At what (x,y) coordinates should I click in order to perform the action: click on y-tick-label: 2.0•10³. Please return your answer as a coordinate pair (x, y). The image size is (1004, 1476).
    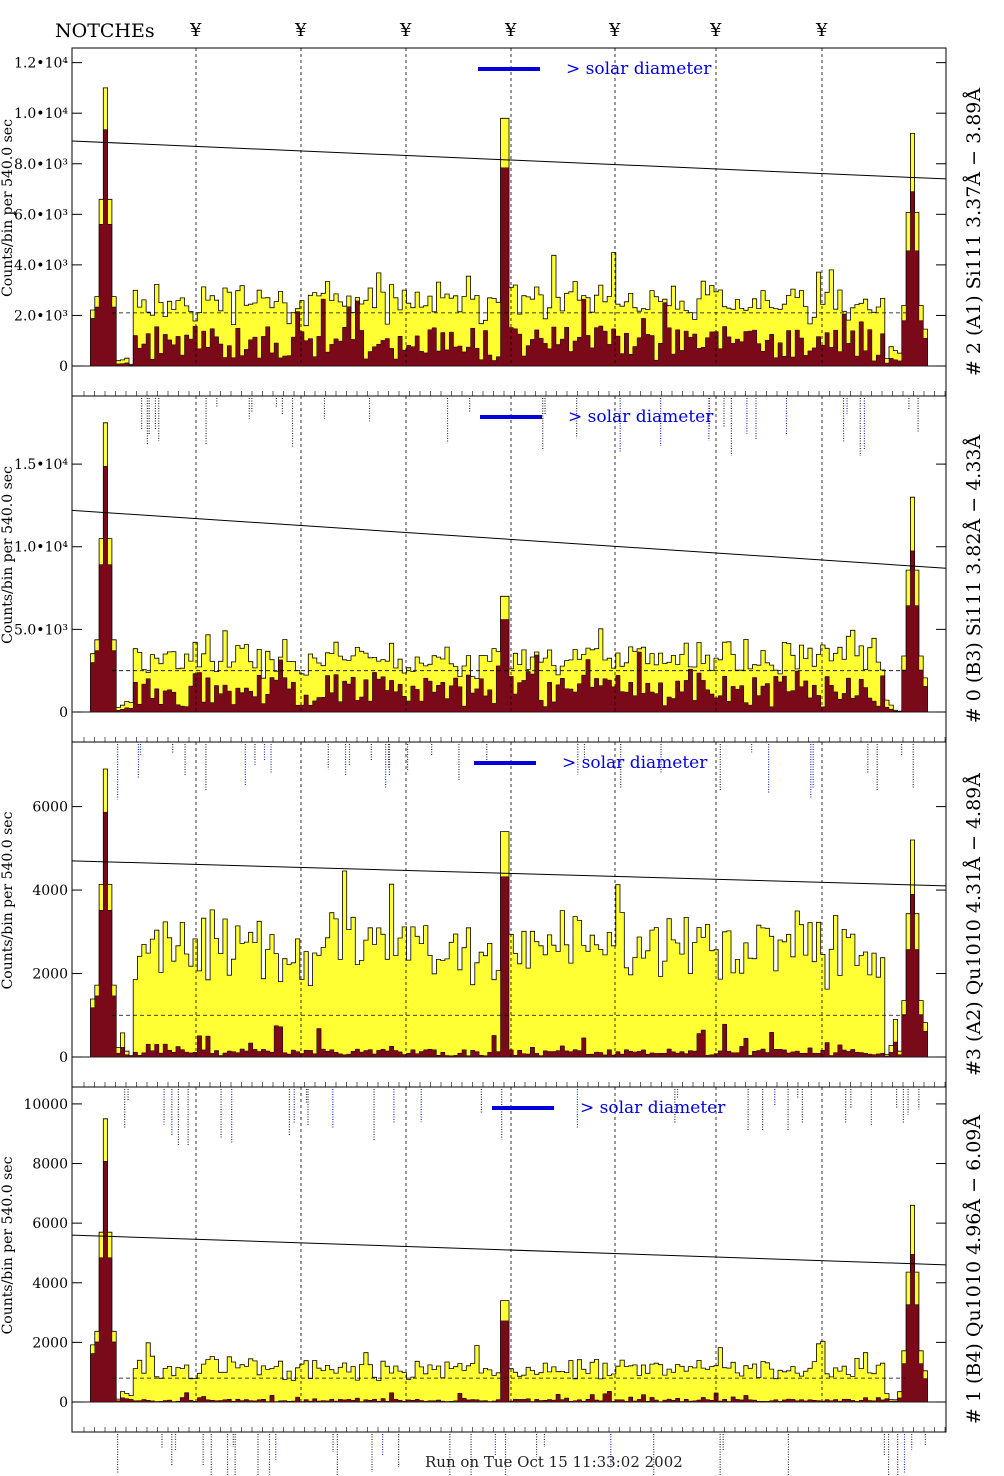
    Looking at the image, I should click on (41, 316).